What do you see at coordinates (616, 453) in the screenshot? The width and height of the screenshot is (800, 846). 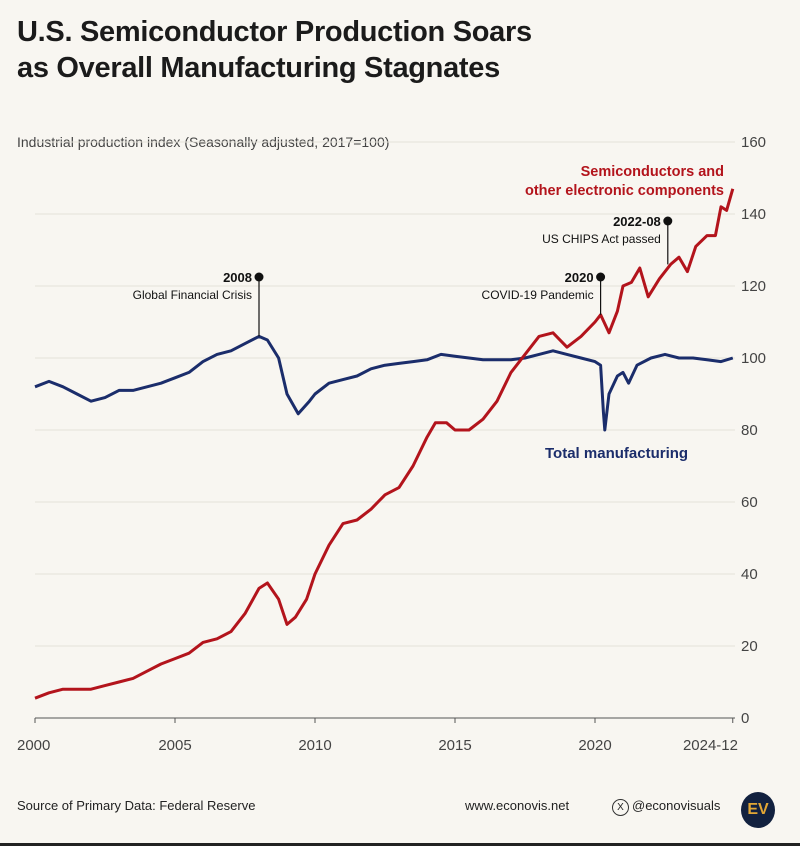 I see `manufacturing-series-label: Total manufacturing` at bounding box center [616, 453].